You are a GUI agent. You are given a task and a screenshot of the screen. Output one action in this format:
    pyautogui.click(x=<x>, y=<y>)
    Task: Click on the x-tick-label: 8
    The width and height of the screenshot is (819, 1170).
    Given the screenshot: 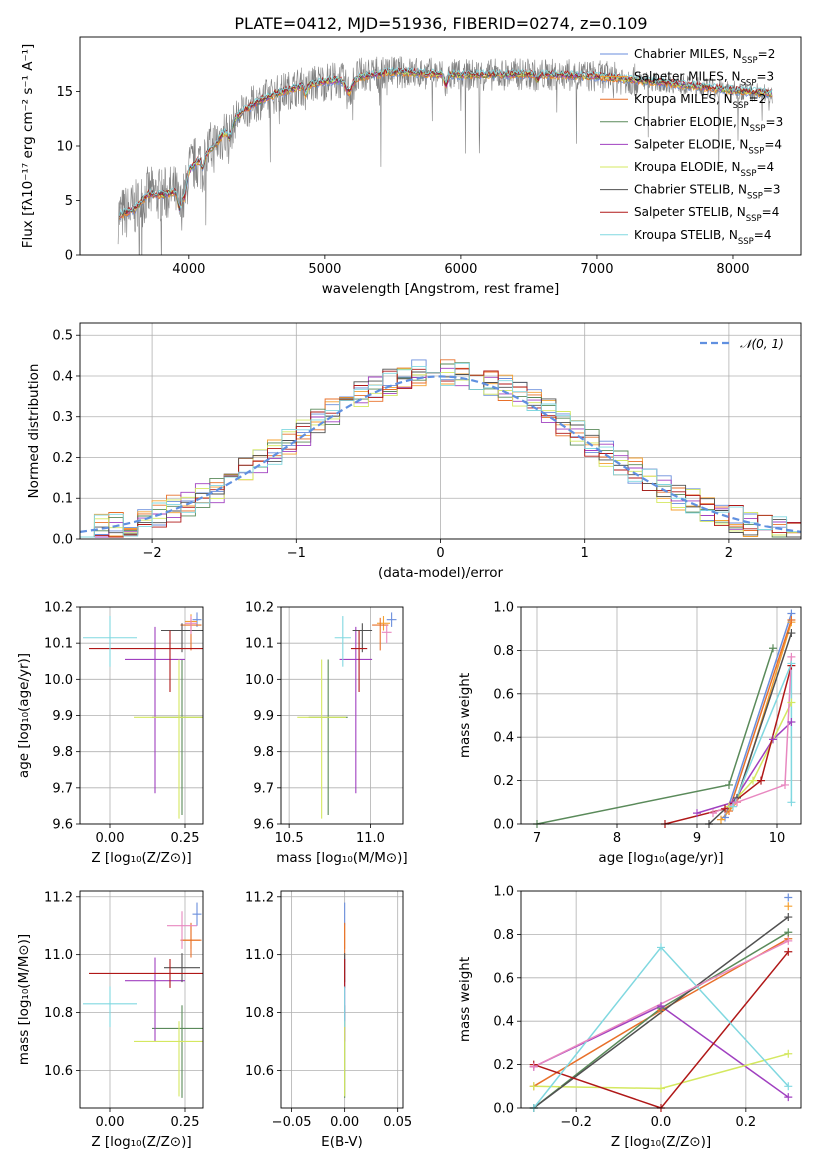 What is the action you would take?
    pyautogui.click(x=617, y=838)
    